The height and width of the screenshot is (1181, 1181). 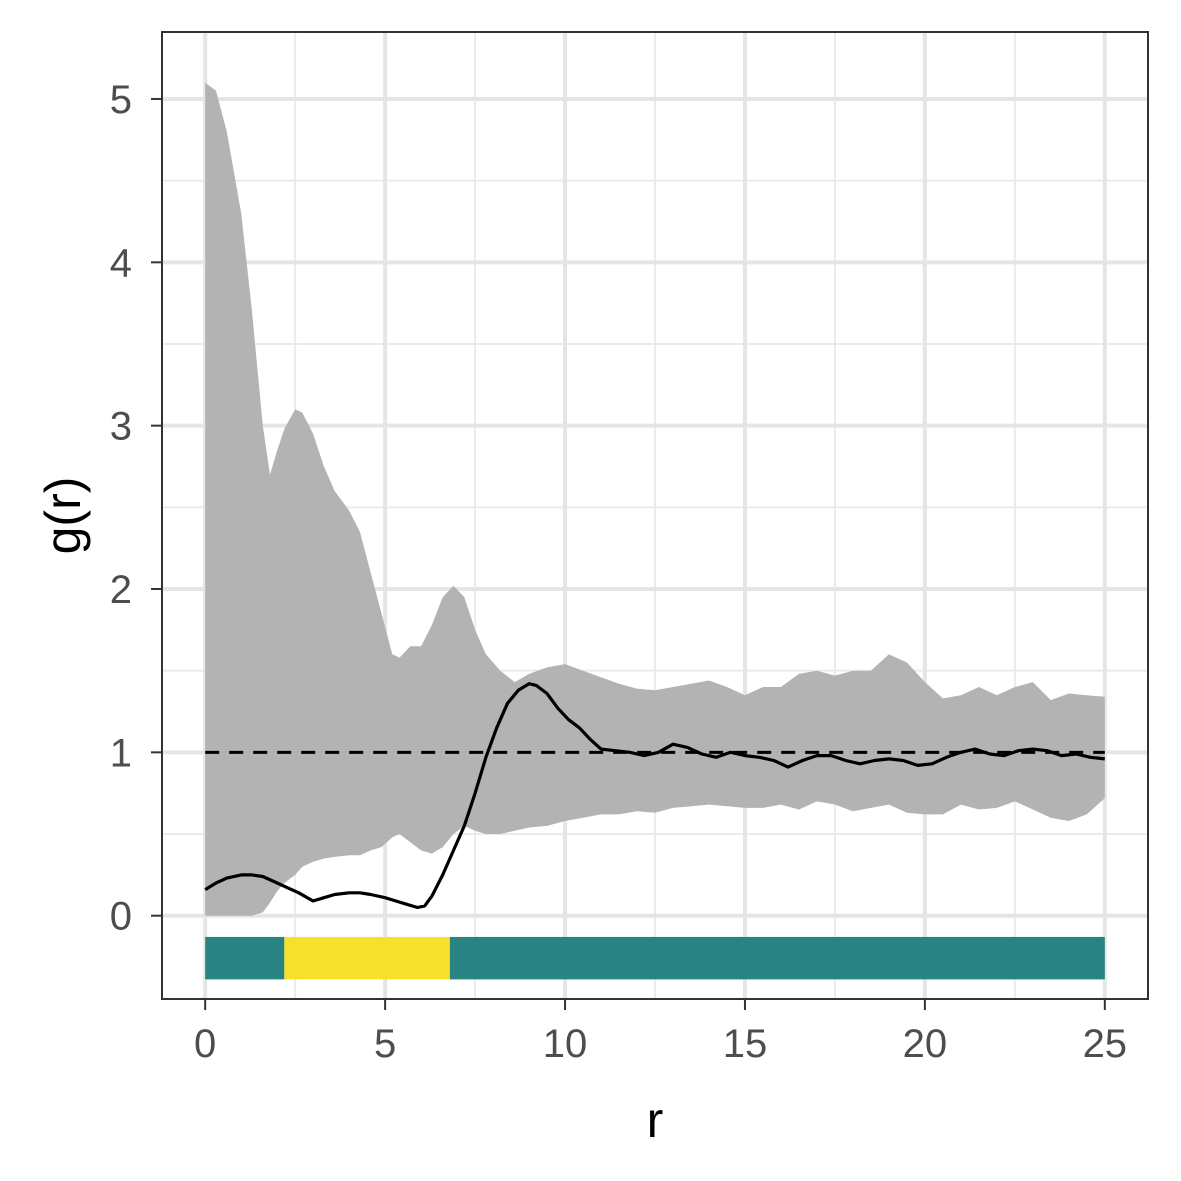 I want to click on y-axis: 0 1 2 3 4 5, so click(x=136, y=508).